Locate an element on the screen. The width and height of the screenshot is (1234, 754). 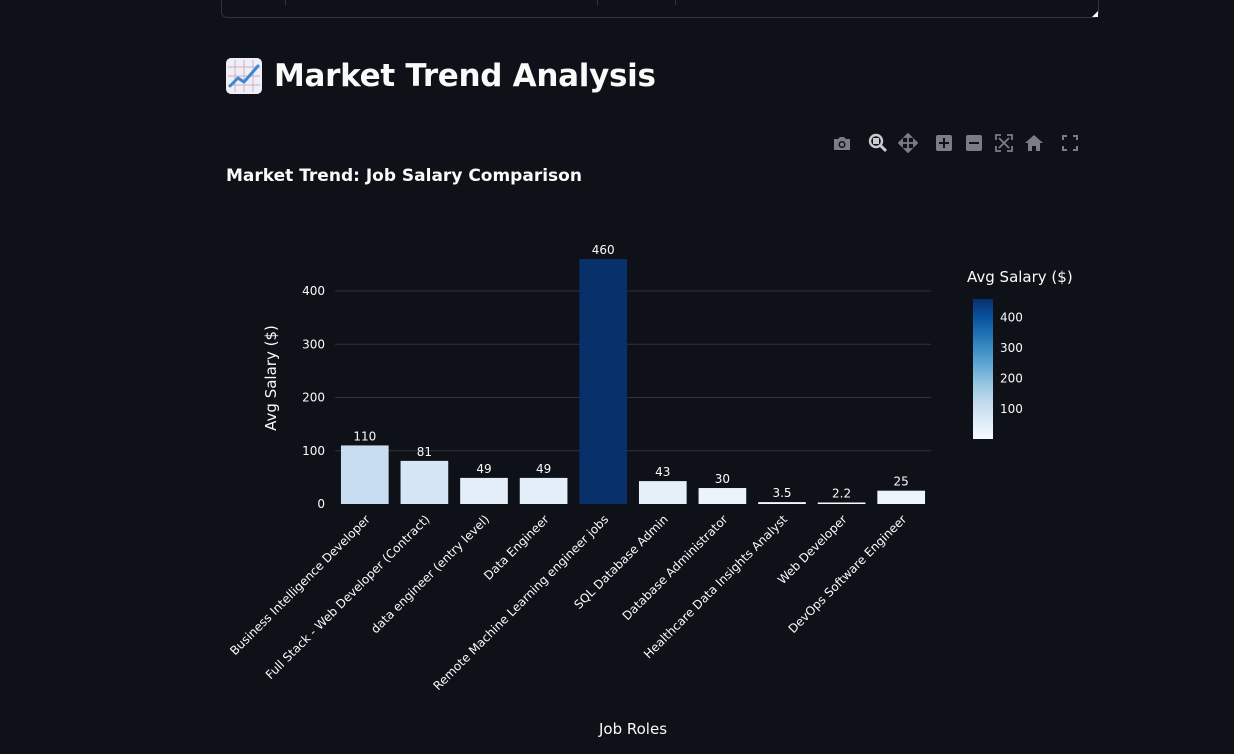
y-tick-label: 400 is located at coordinates (313, 291).